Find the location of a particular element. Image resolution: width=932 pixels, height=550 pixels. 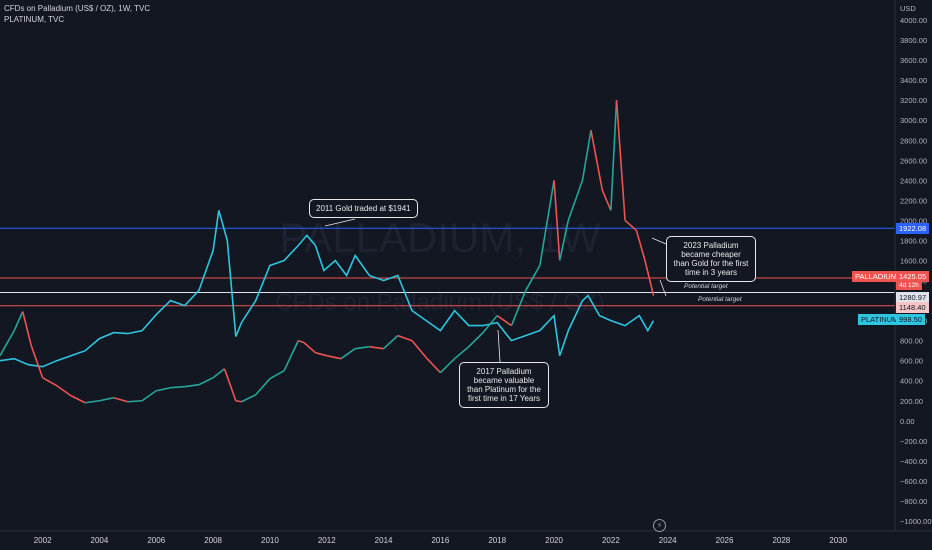

lightning-icon: ⚡ is located at coordinates (659, 525).